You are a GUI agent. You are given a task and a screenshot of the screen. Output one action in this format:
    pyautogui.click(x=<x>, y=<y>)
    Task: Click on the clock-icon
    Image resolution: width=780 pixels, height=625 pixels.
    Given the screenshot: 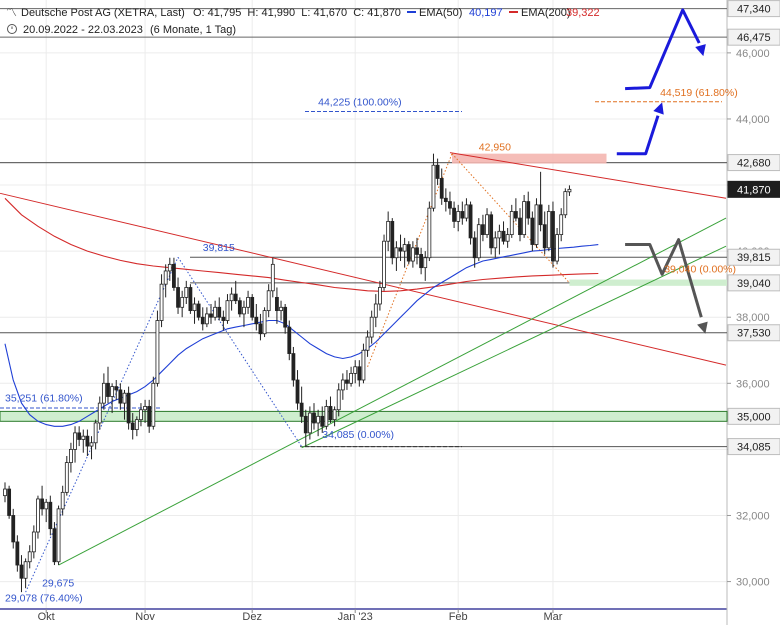 What is the action you would take?
    pyautogui.click(x=12, y=29)
    